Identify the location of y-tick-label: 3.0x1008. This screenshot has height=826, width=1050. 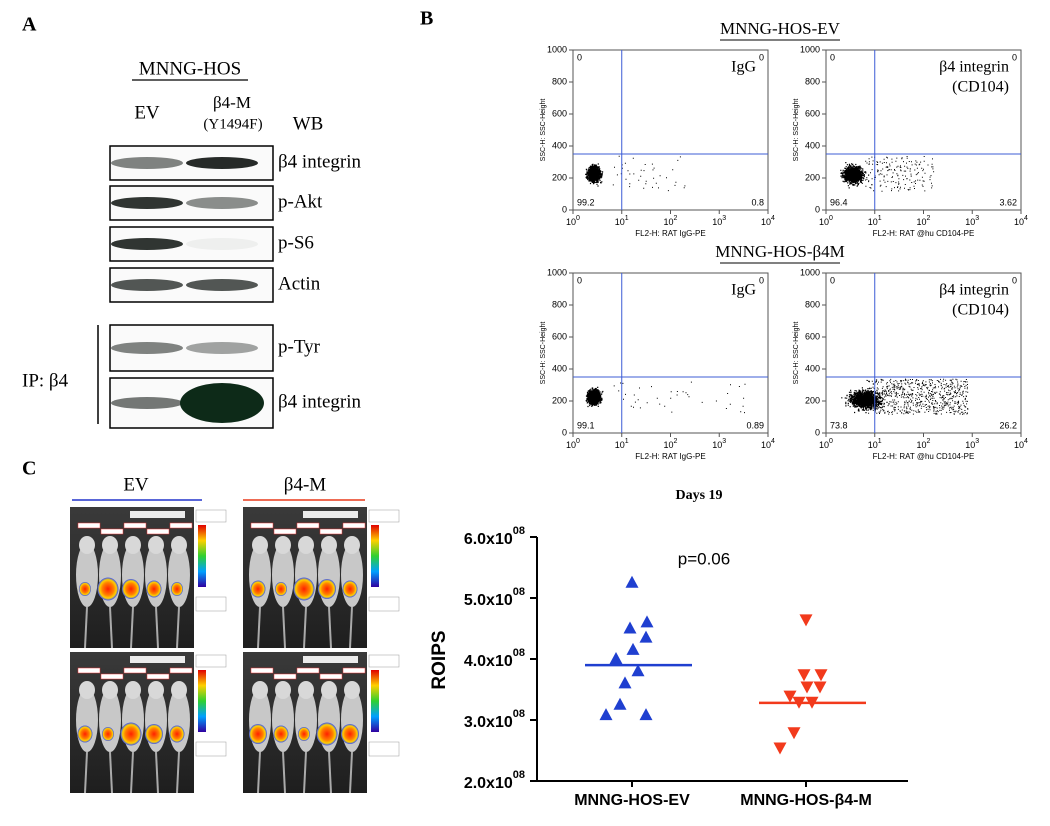
(494, 719).